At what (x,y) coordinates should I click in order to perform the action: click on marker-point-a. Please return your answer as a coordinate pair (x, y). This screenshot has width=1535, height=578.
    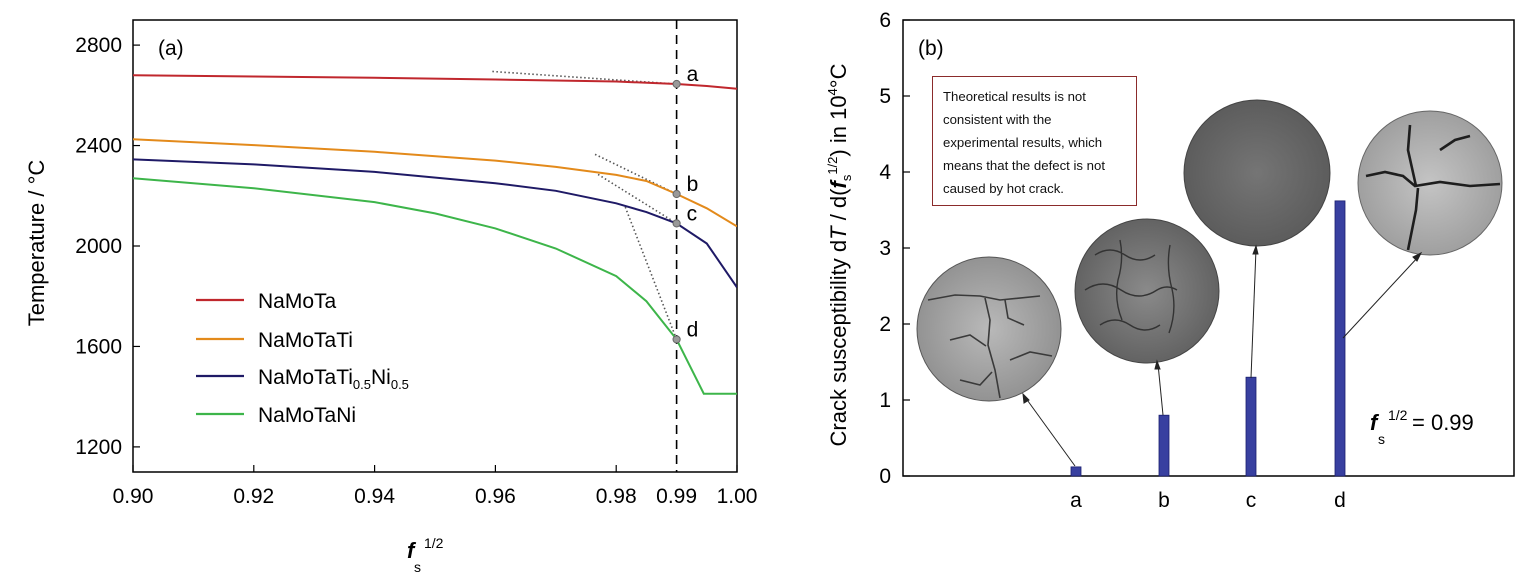
    Looking at the image, I should click on (676, 84).